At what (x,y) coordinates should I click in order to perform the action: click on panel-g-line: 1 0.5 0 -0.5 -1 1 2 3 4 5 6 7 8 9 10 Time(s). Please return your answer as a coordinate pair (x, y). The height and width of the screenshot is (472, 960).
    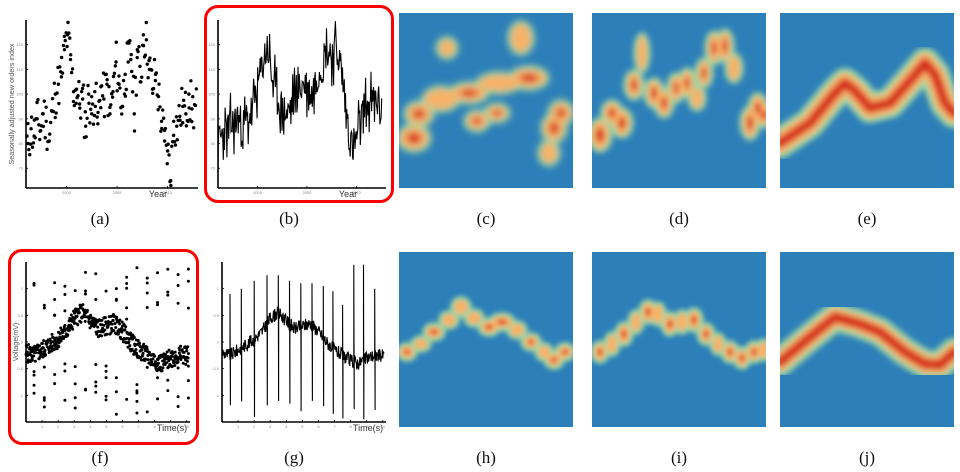
    Looking at the image, I should click on (300, 347).